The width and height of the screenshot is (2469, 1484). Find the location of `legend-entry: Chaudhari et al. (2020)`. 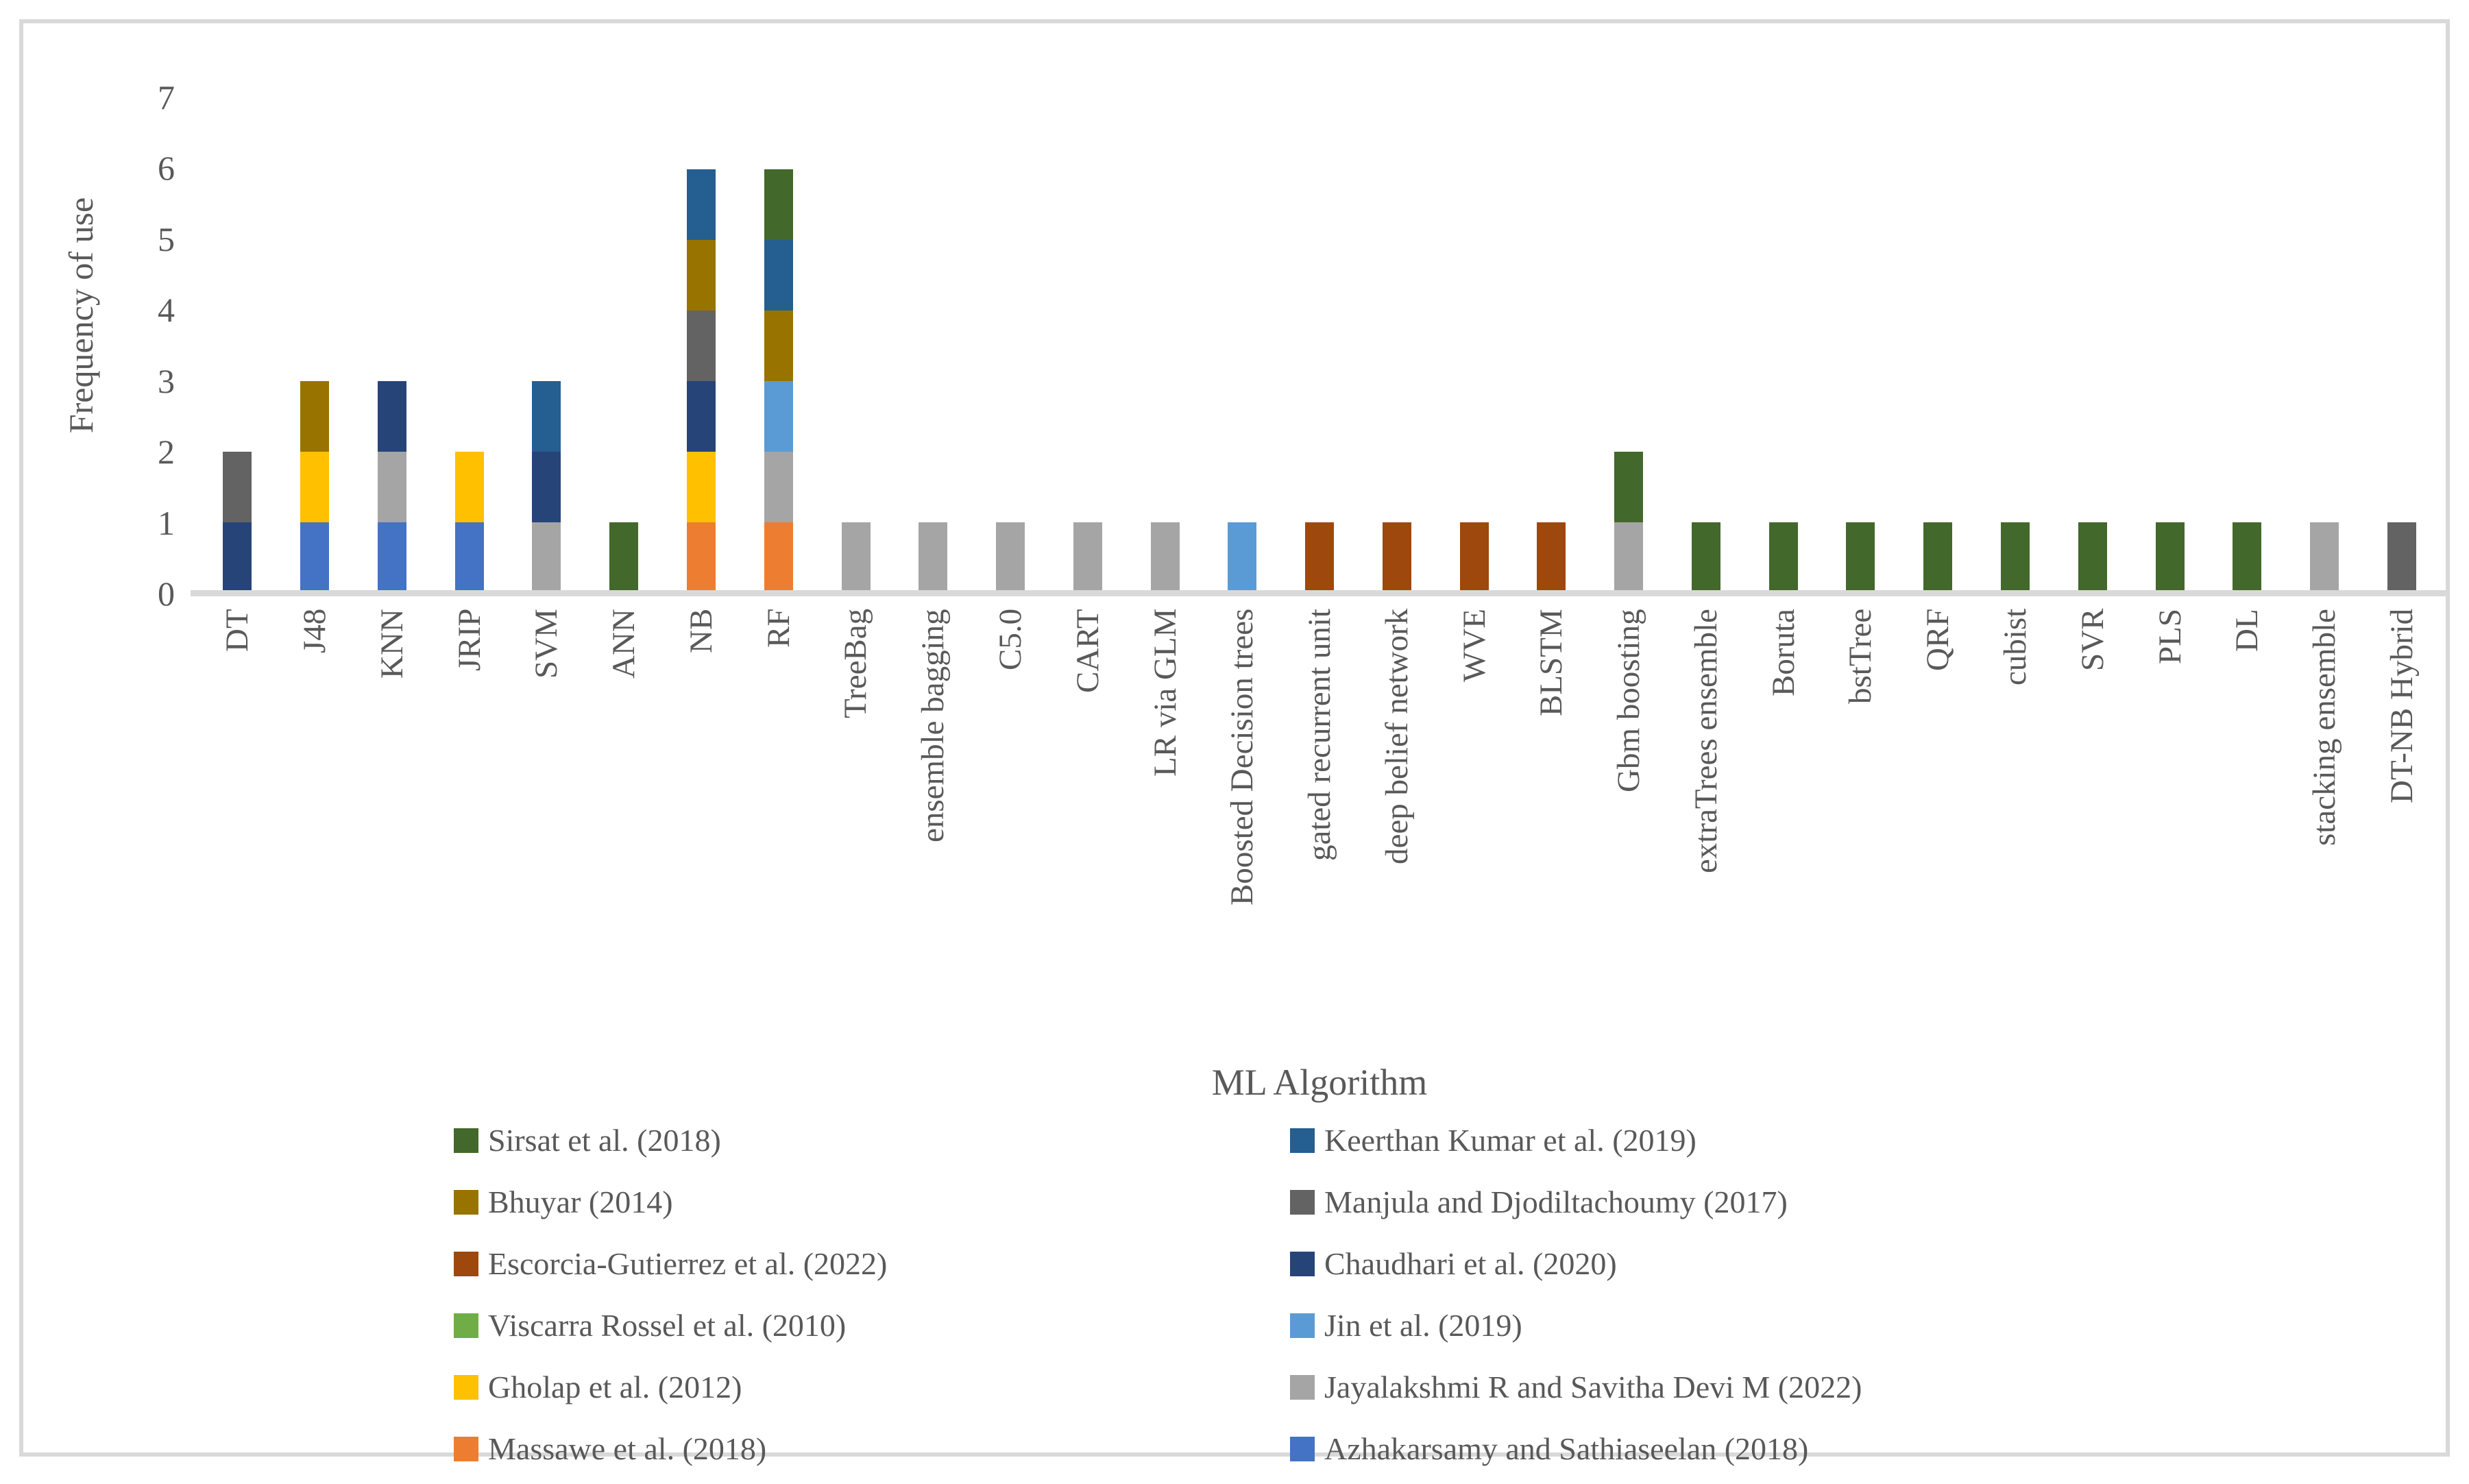

legend-entry: Chaudhari et al. (2020) is located at coordinates (1576, 1264).